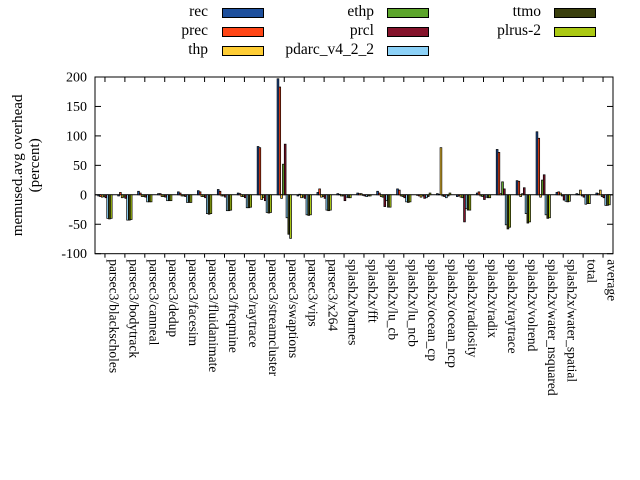  I want to click on y-tick-label: 150, so click(76, 107).